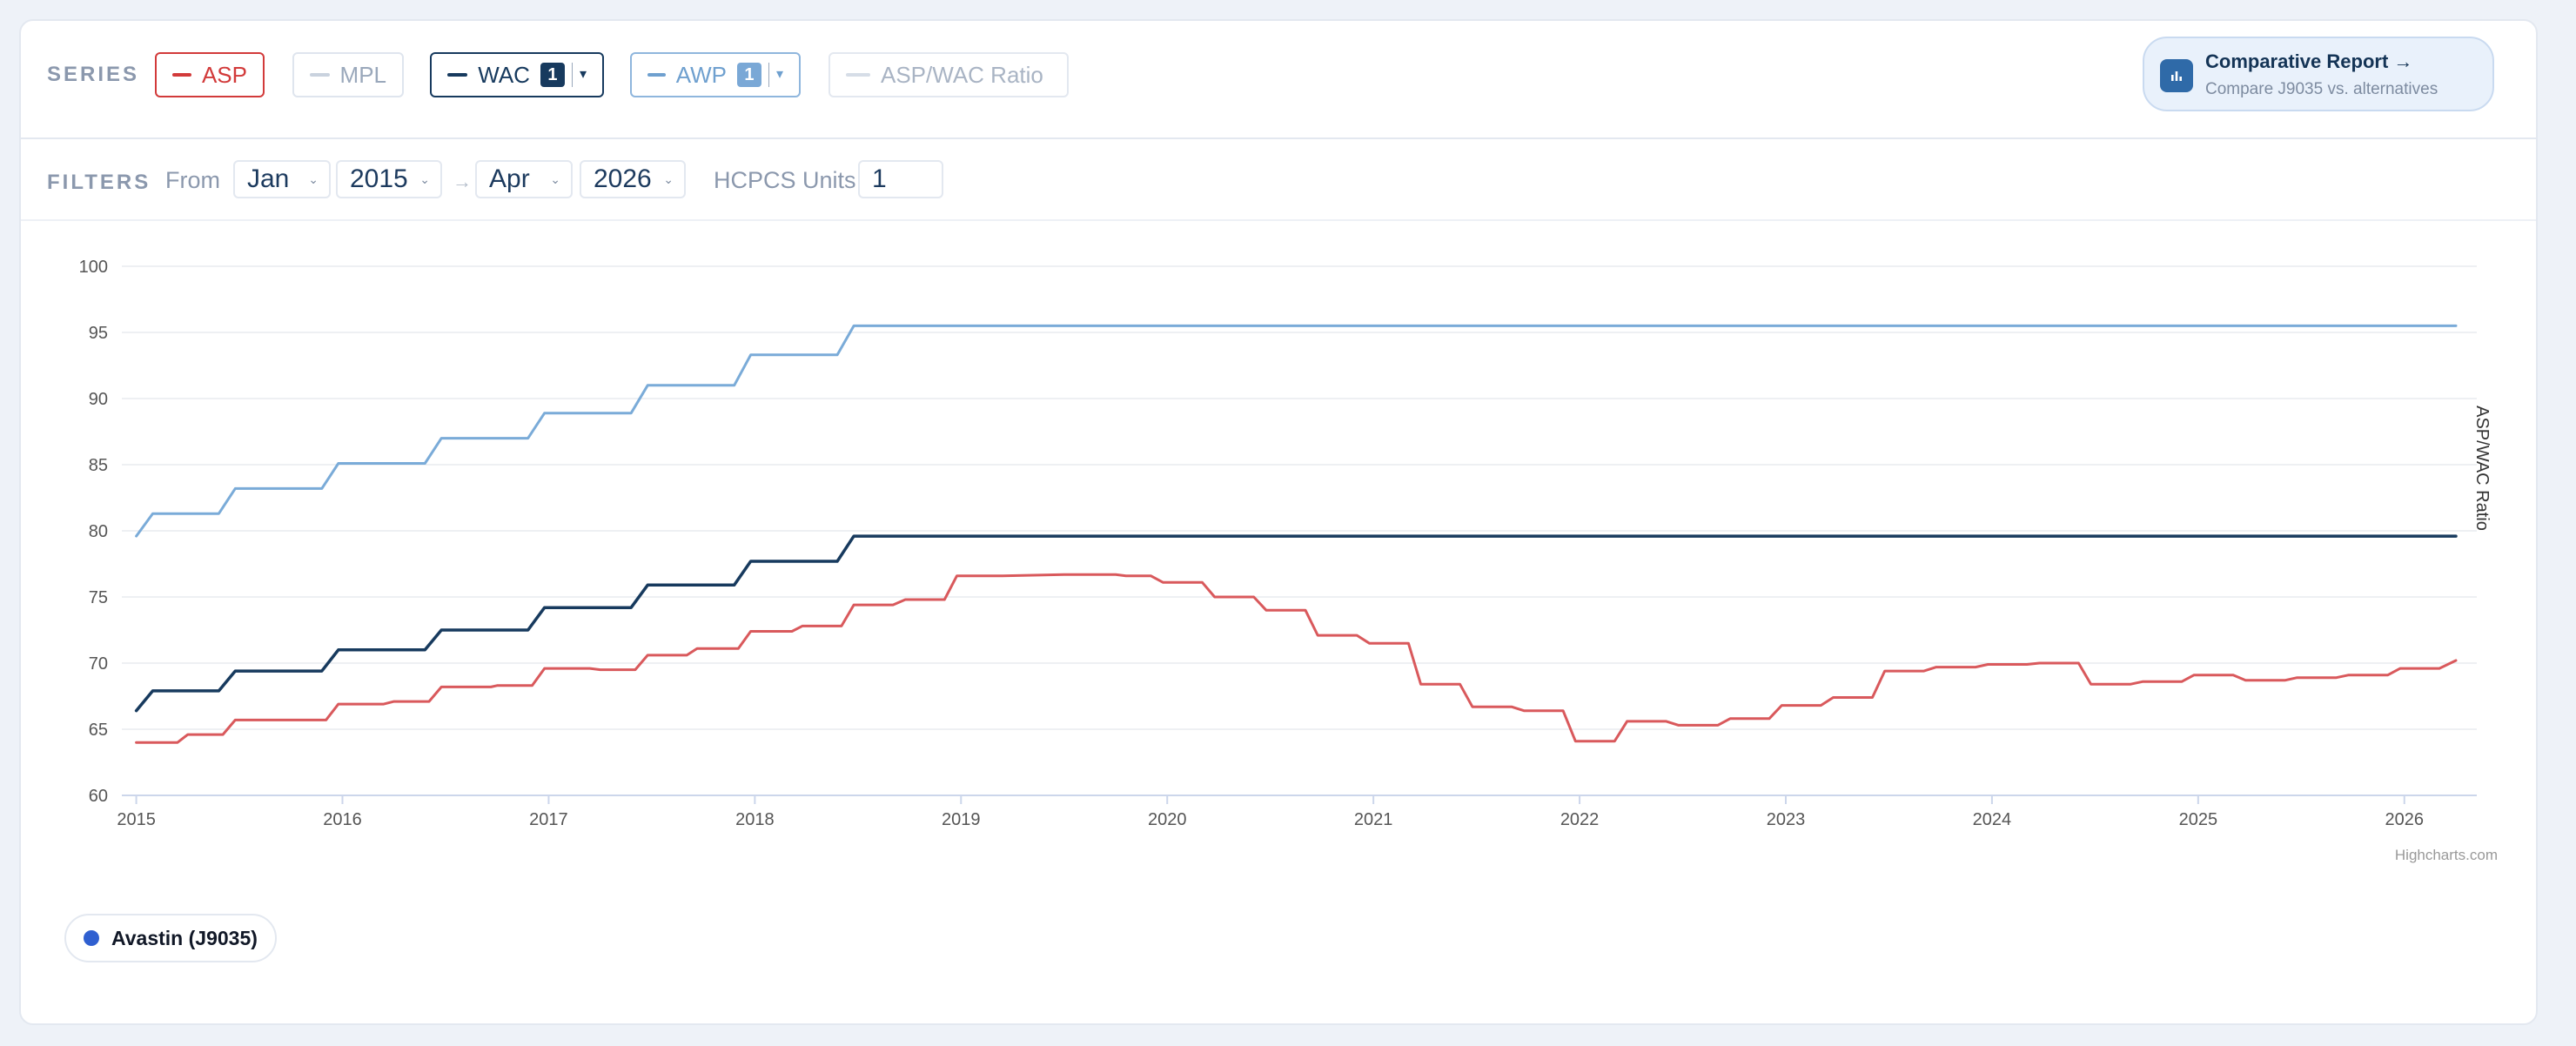 This screenshot has width=2576, height=1046. I want to click on series-toggle-mpl-label: MPL, so click(363, 74).